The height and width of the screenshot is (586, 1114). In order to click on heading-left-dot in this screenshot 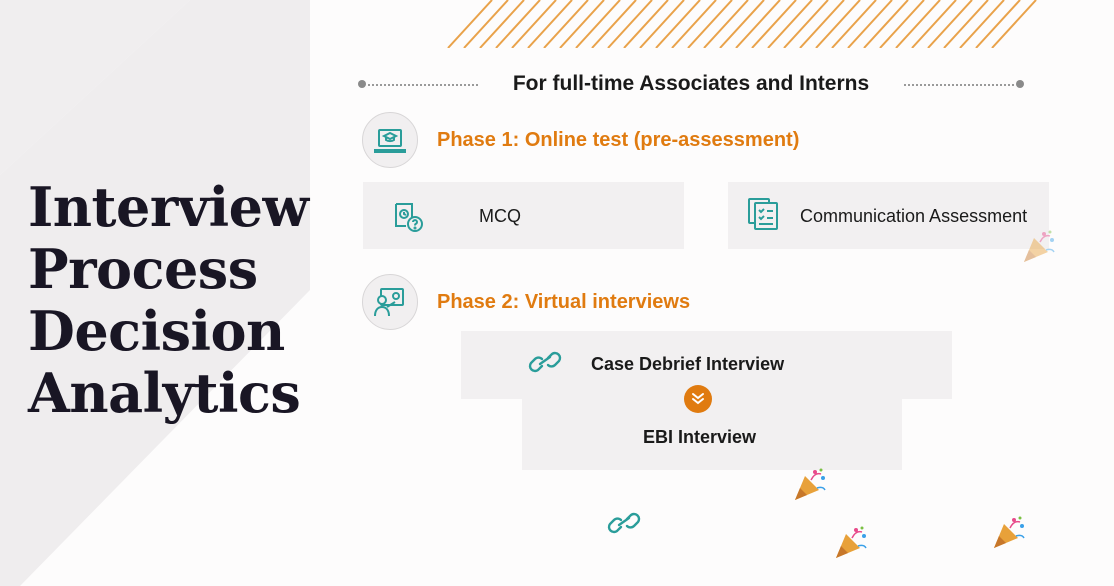, I will do `click(362, 84)`.